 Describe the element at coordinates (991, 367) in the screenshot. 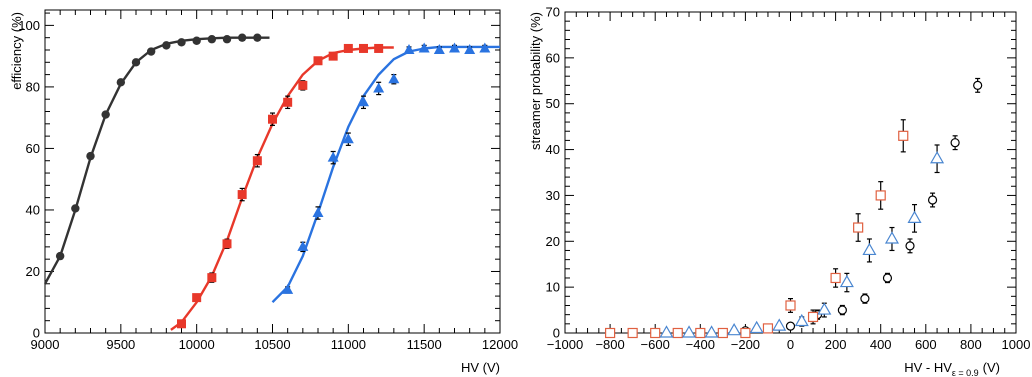

I see `streamer-x-axis-title-unit: (V)` at that location.